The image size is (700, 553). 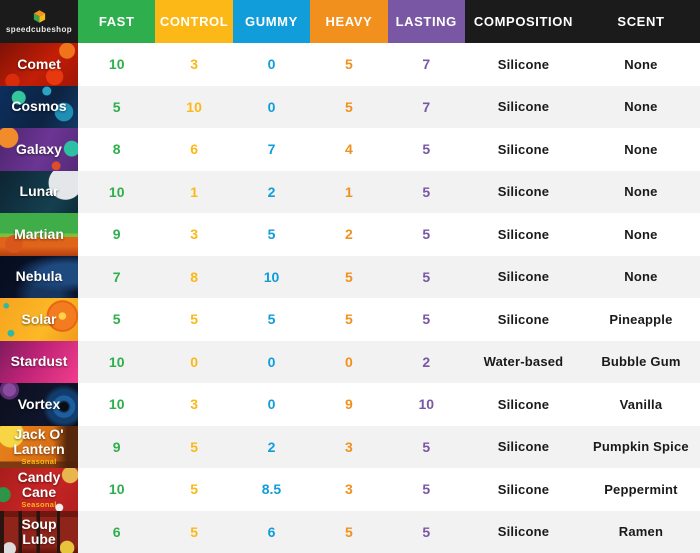 What do you see at coordinates (271, 531) in the screenshot?
I see `gummy-score: 6` at bounding box center [271, 531].